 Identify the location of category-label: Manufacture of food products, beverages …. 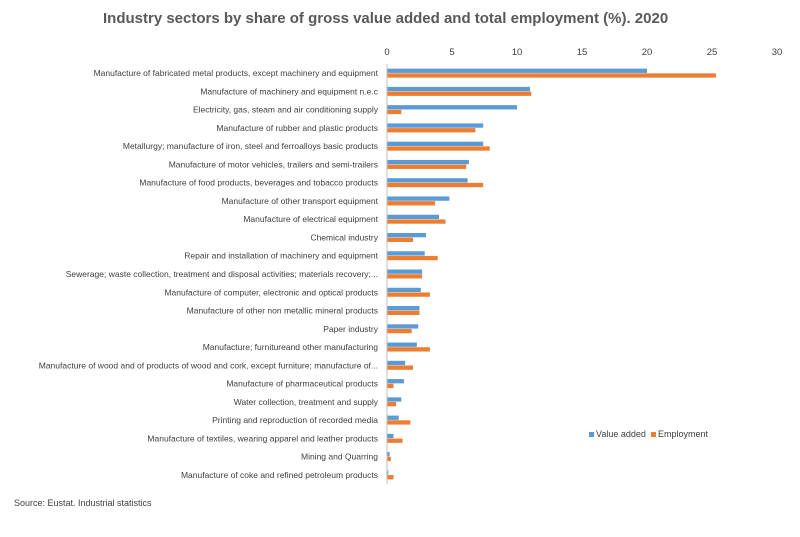
(258, 183).